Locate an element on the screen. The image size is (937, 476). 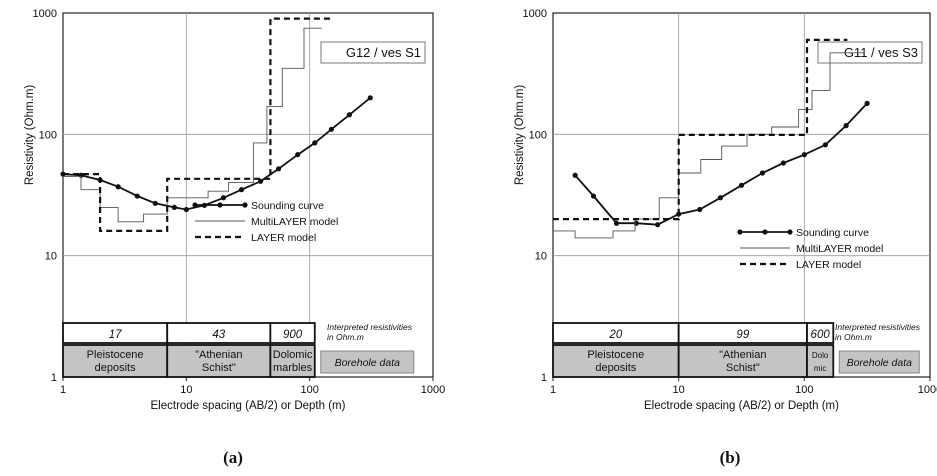
interpreted-resistivity-value: 600 is located at coordinates (821, 335).